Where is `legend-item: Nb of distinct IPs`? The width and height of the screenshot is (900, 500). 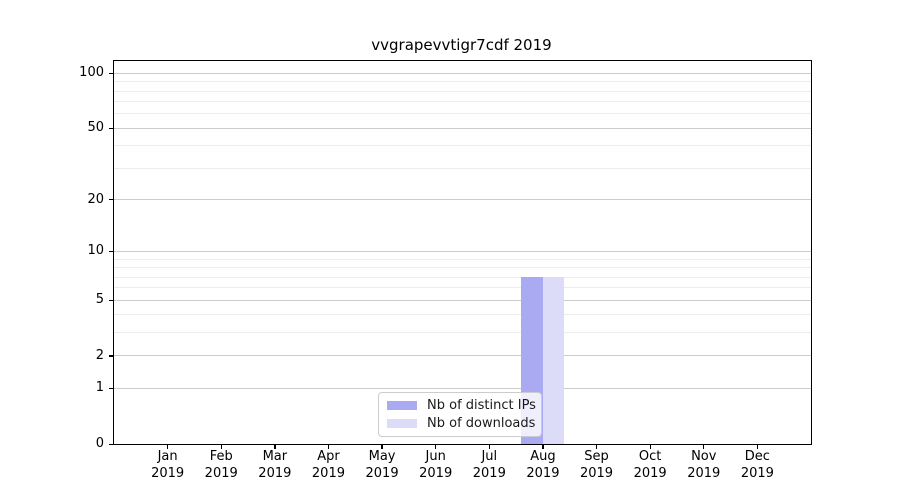 legend-item: Nb of distinct IPs is located at coordinates (462, 405).